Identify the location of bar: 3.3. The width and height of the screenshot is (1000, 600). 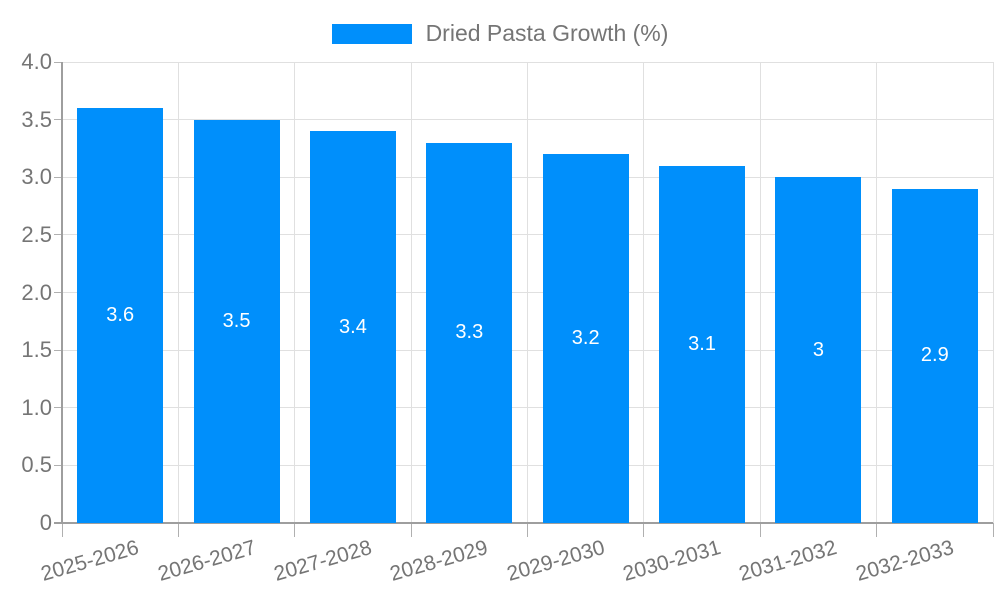
(469, 332).